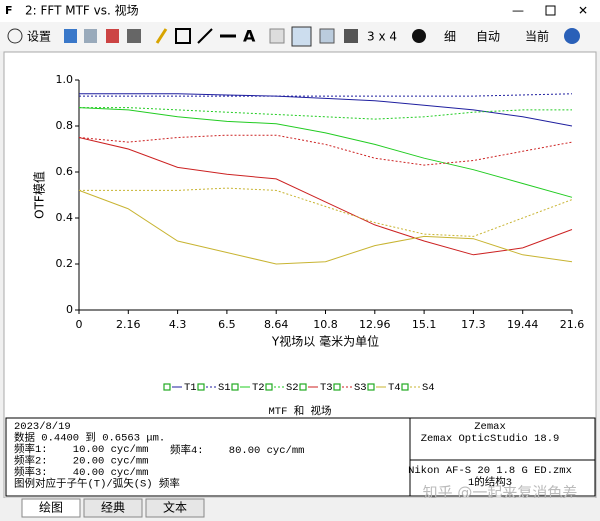  Describe the element at coordinates (277, 36) in the screenshot. I see `lock-icon` at that location.